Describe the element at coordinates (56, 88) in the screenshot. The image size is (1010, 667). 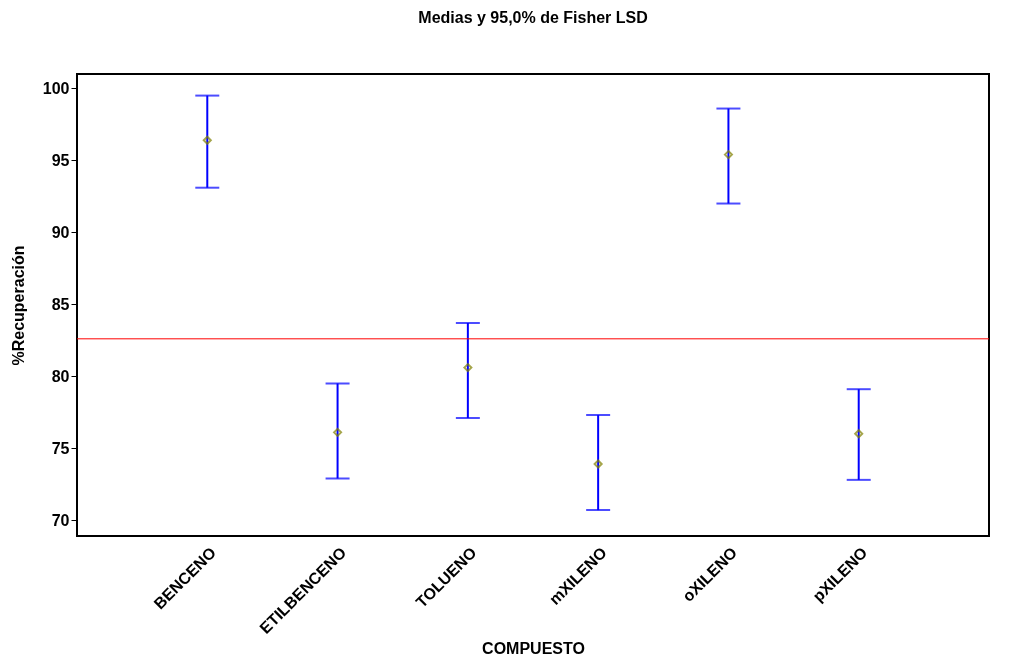
I see `y-tick-label: 100` at that location.